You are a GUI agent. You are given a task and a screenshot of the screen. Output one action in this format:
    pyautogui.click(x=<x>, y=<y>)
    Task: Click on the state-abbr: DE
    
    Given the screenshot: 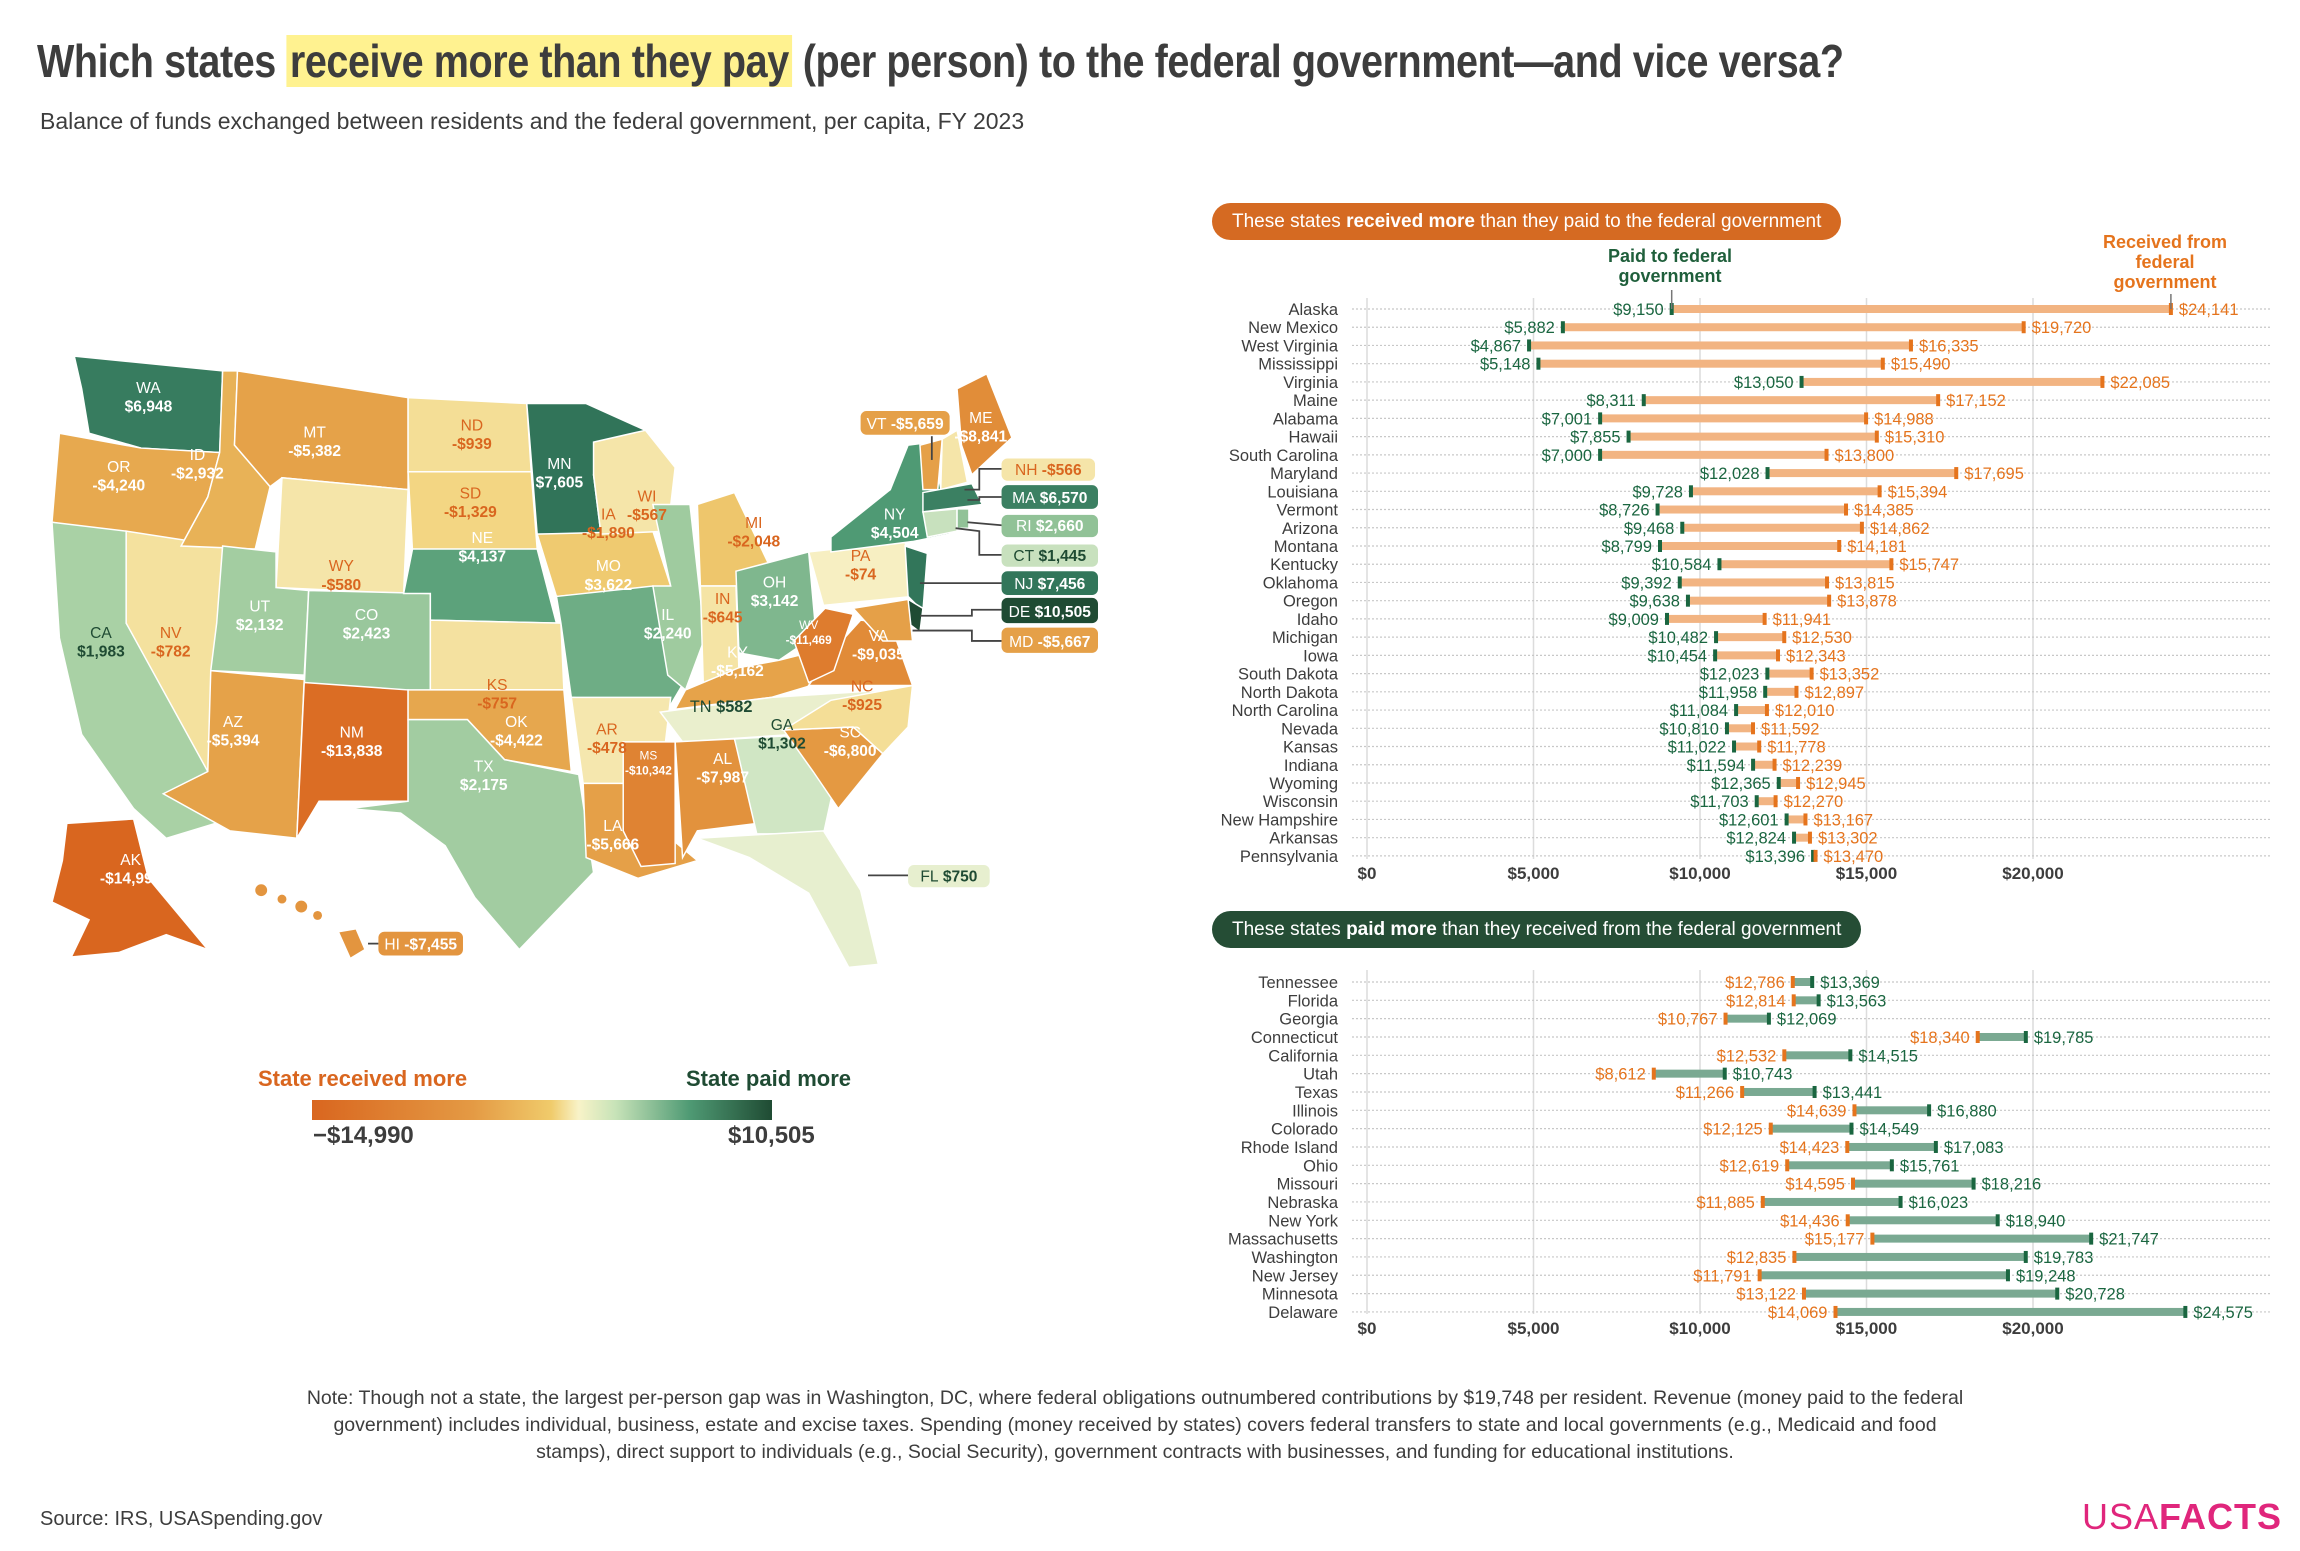 What is the action you would take?
    pyautogui.click(x=1020, y=612)
    